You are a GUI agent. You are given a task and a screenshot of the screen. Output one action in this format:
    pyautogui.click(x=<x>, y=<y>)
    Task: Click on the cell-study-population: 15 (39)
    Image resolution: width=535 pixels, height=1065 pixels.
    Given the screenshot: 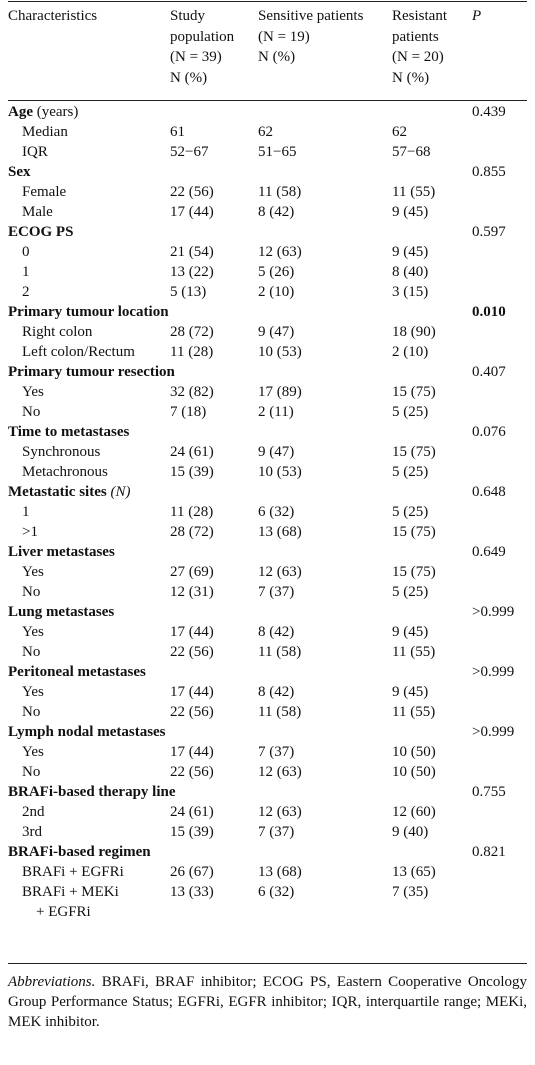 What is the action you would take?
    pyautogui.click(x=192, y=832)
    